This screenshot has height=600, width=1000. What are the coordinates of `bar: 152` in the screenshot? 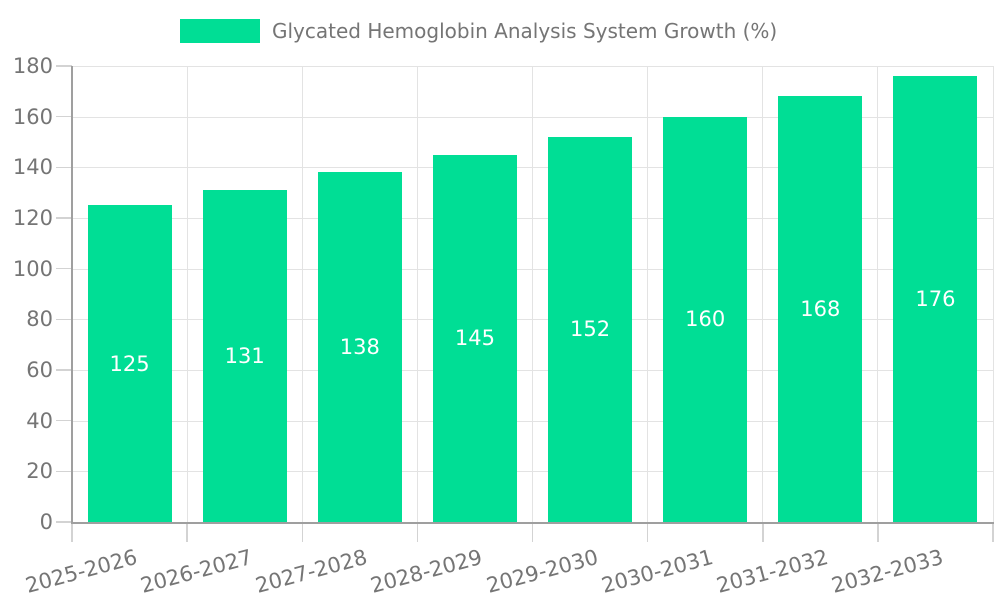 It's located at (590, 329).